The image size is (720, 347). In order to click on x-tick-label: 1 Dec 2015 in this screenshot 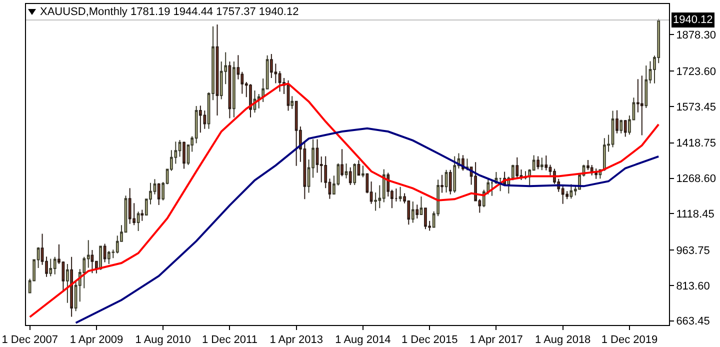, I will do `click(429, 340)`.